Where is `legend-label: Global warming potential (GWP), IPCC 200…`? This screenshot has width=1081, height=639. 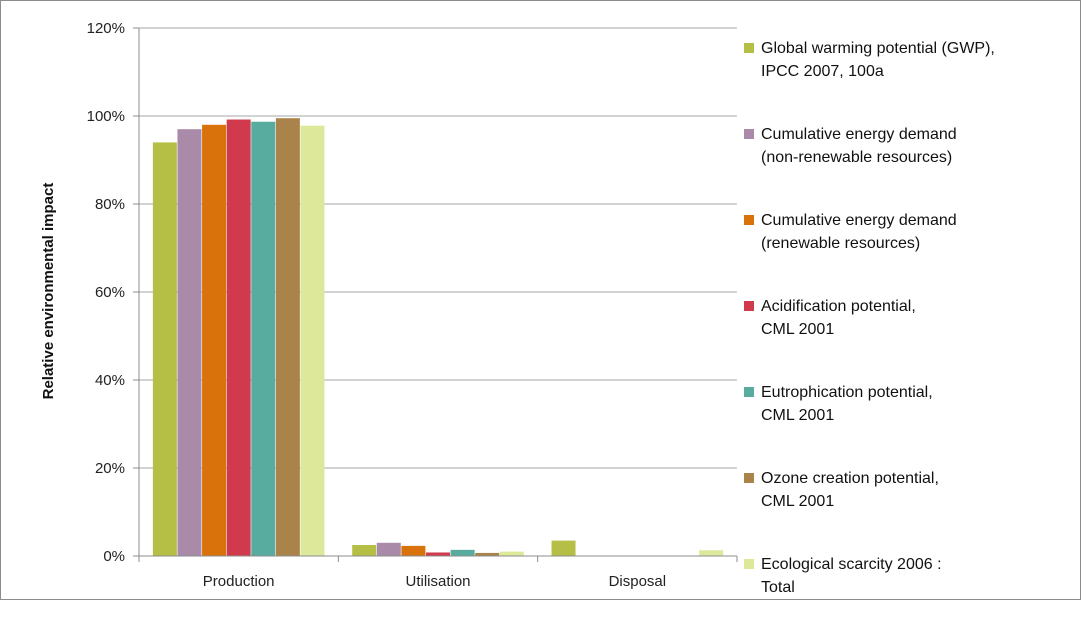
legend-label: Global warming potential (GWP), IPCC 200… is located at coordinates (878, 60).